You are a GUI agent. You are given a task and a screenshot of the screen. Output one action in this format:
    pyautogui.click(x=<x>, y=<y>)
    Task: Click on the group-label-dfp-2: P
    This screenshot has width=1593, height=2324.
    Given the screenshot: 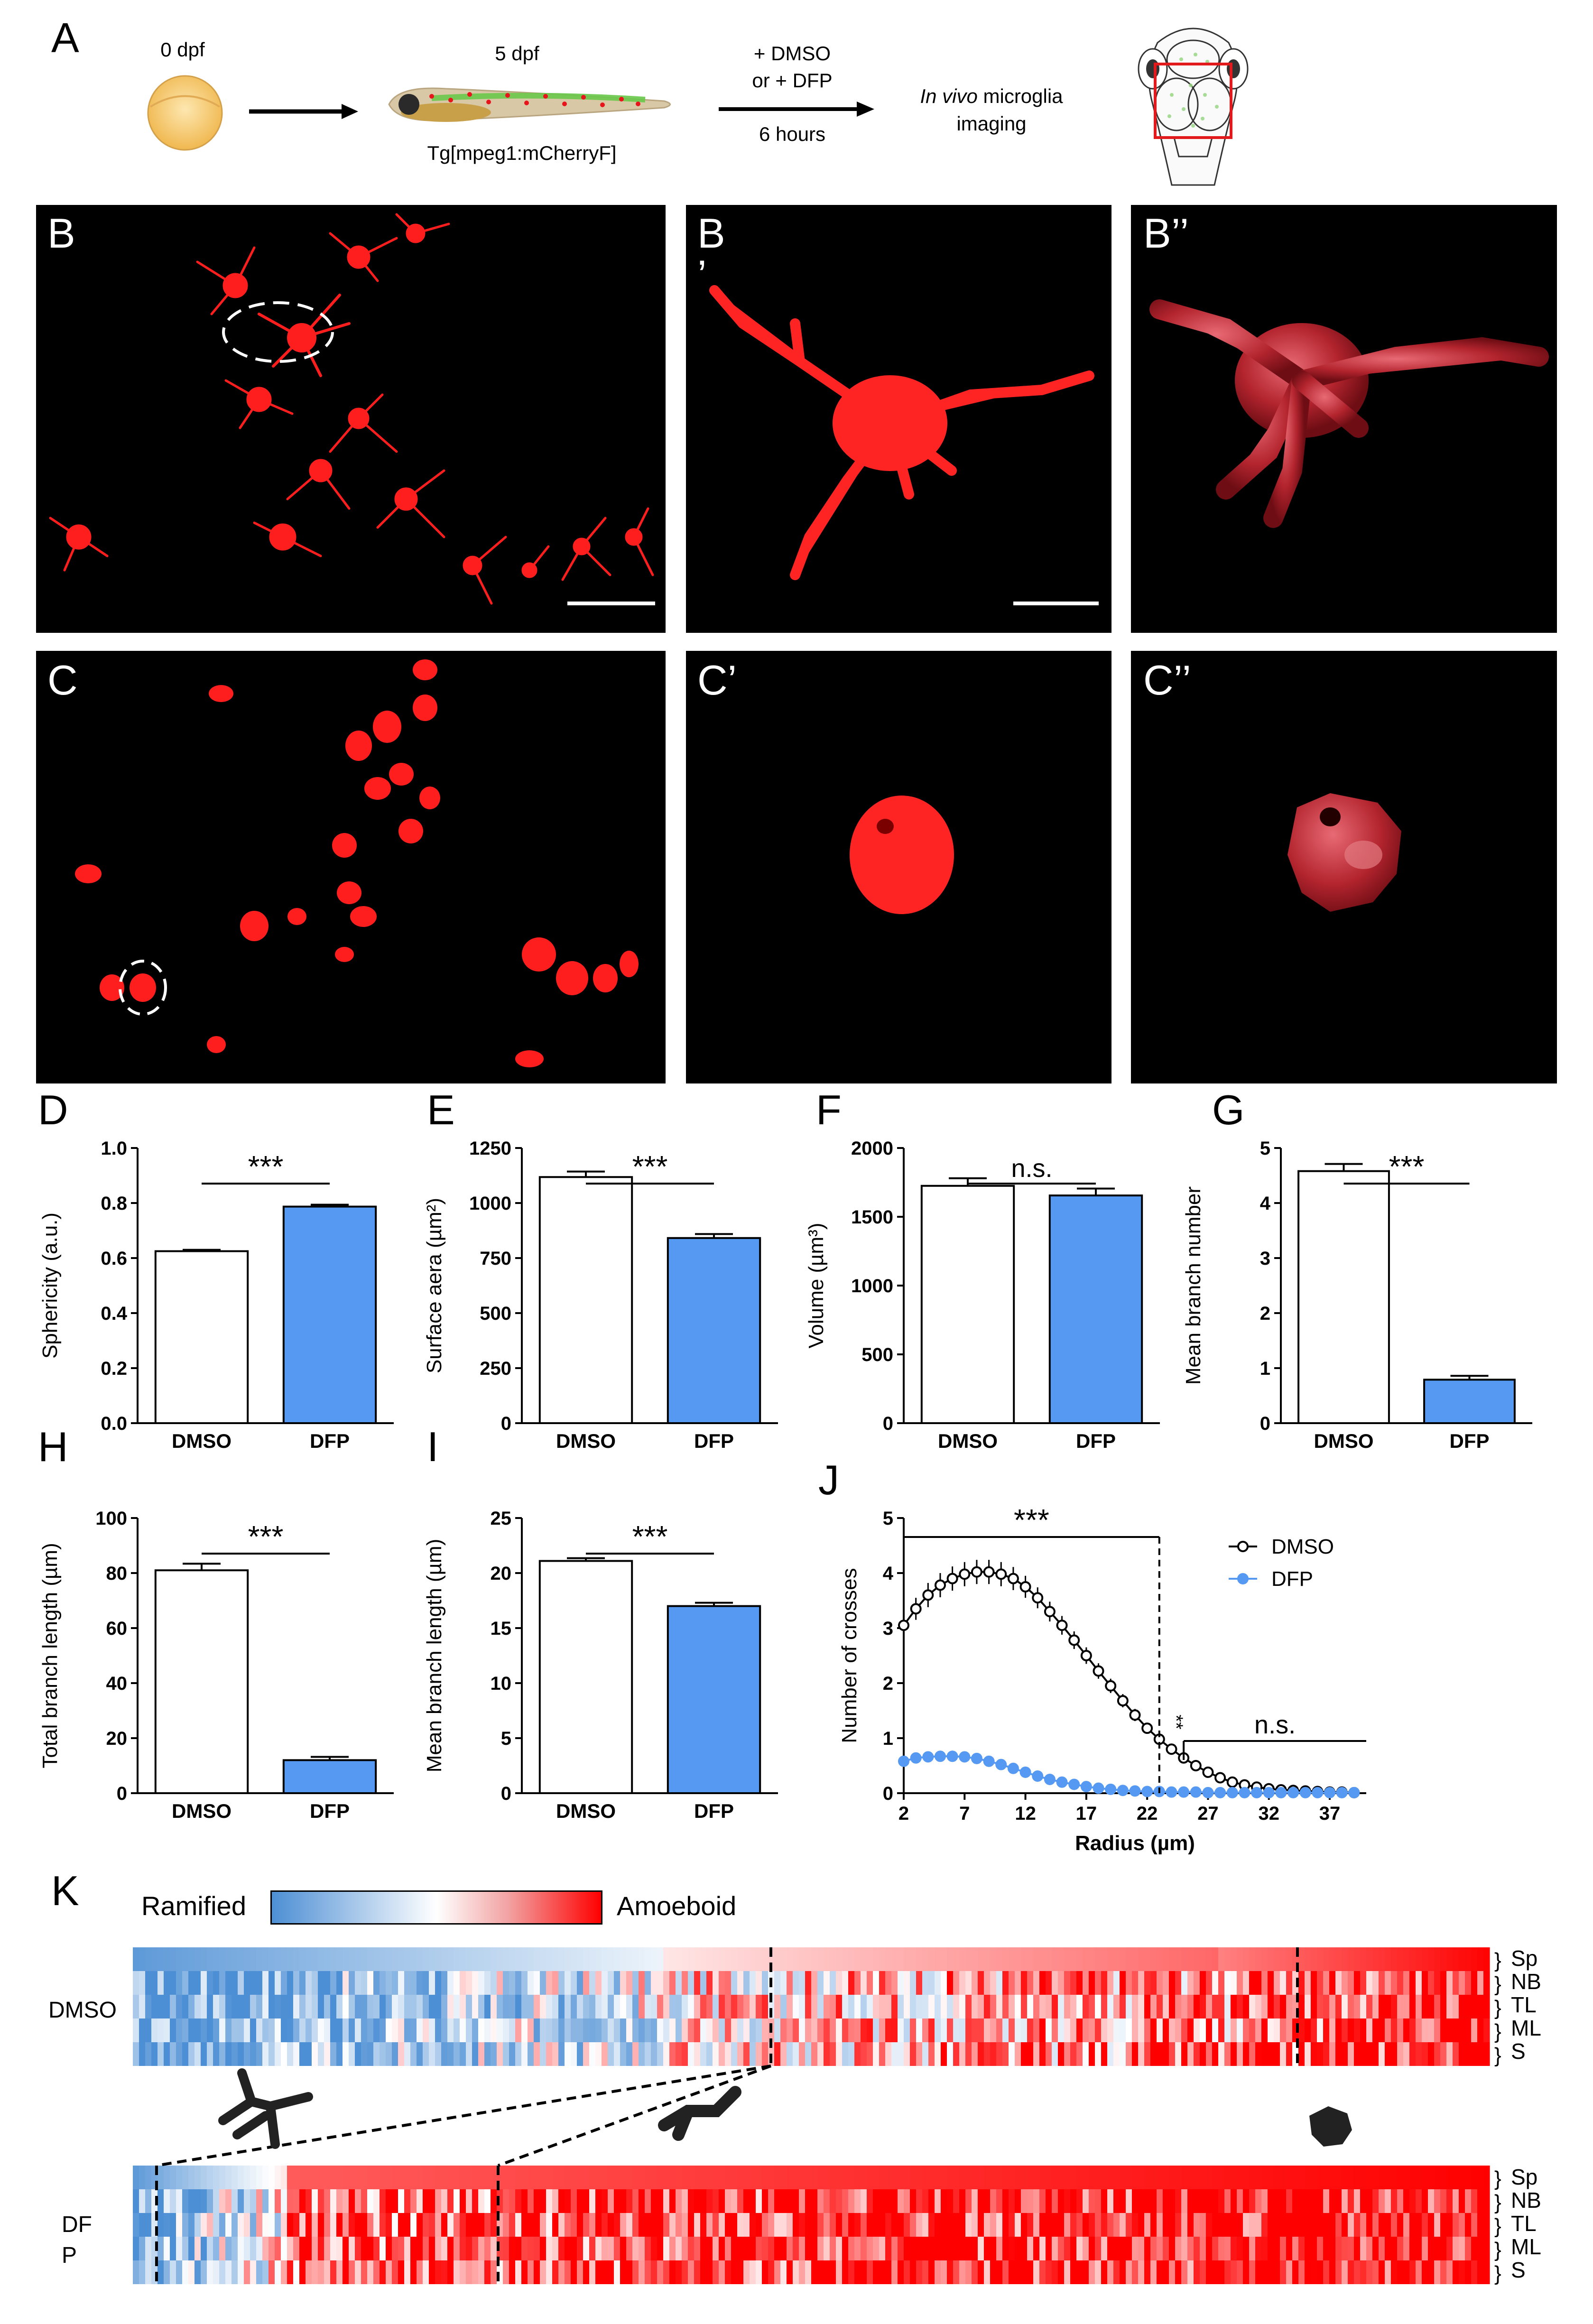 What is the action you would take?
    pyautogui.click(x=69, y=2255)
    